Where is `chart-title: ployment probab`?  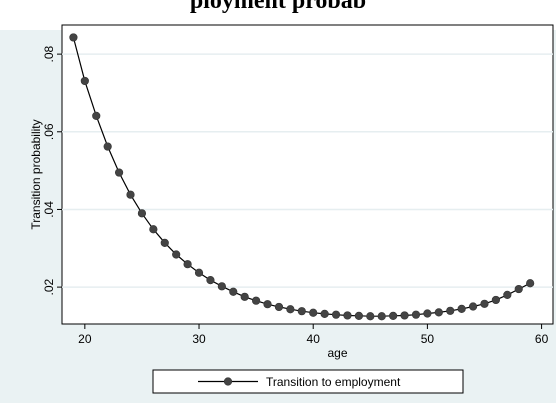 chart-title: ployment probab is located at coordinates (278, 7).